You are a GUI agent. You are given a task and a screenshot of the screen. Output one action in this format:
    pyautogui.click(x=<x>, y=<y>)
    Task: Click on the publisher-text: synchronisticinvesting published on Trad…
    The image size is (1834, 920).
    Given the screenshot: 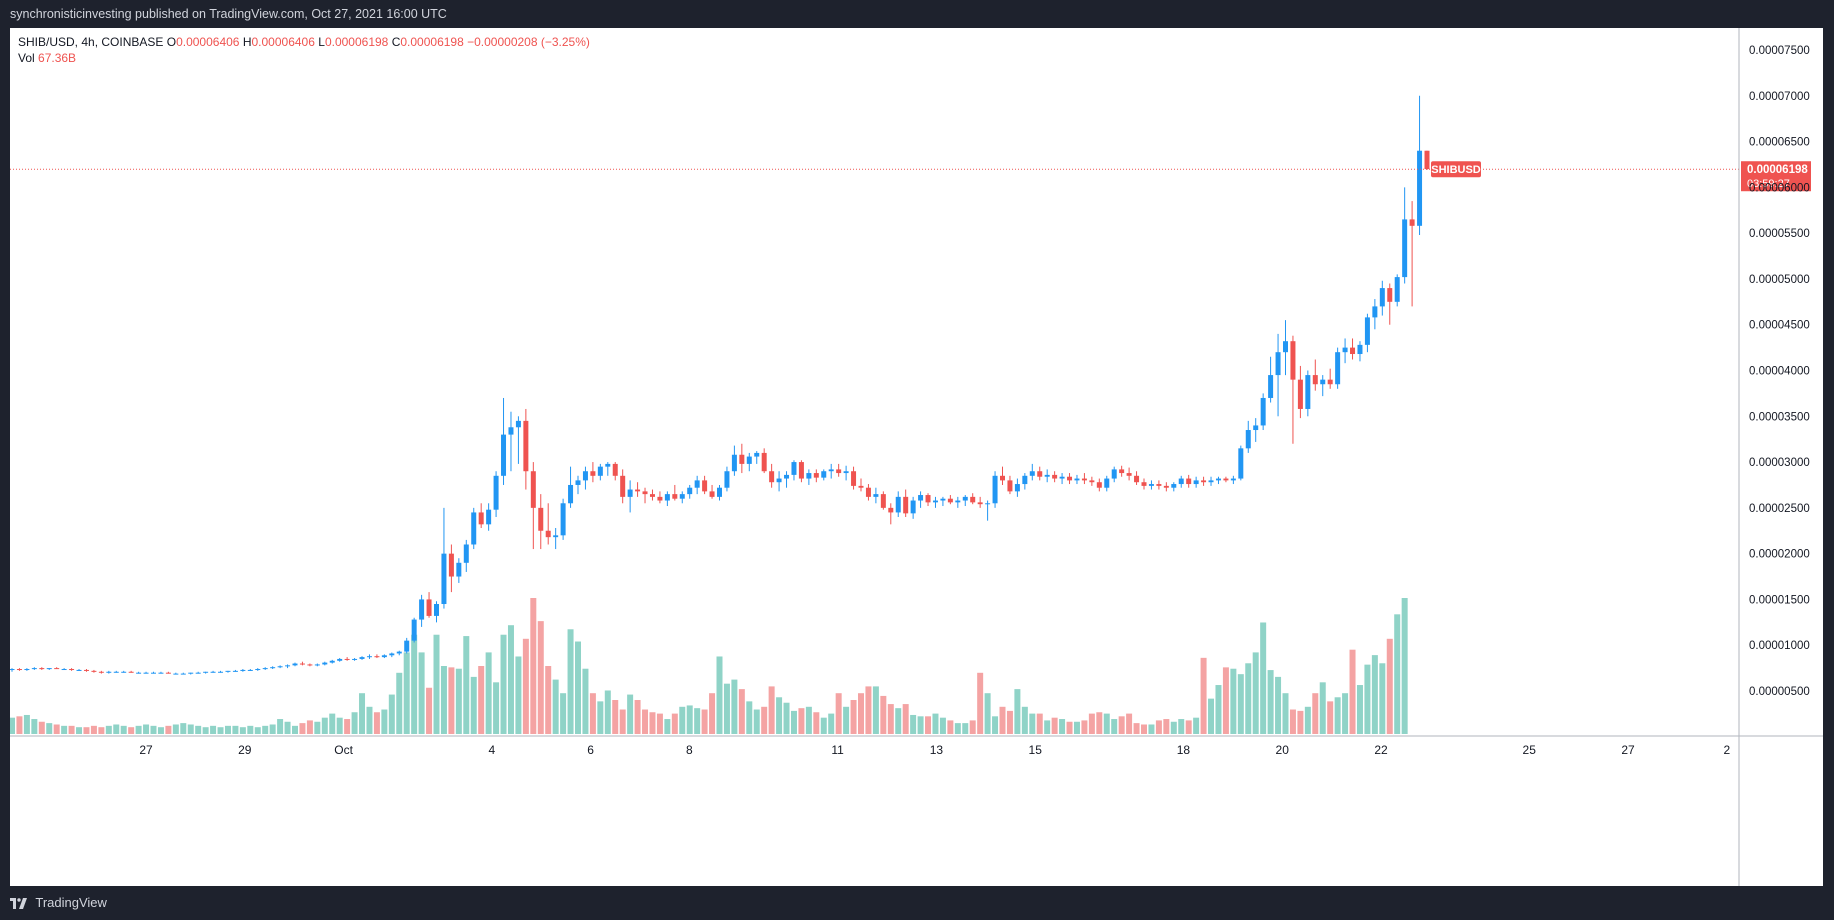 What is the action you would take?
    pyautogui.click(x=228, y=14)
    